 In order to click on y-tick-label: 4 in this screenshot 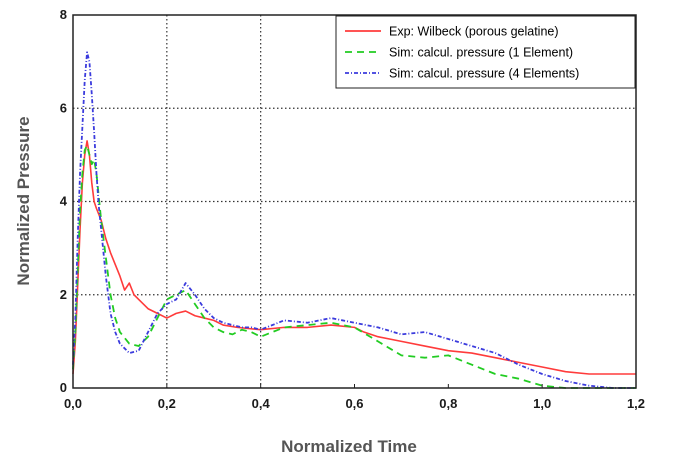, I will do `click(64, 201)`.